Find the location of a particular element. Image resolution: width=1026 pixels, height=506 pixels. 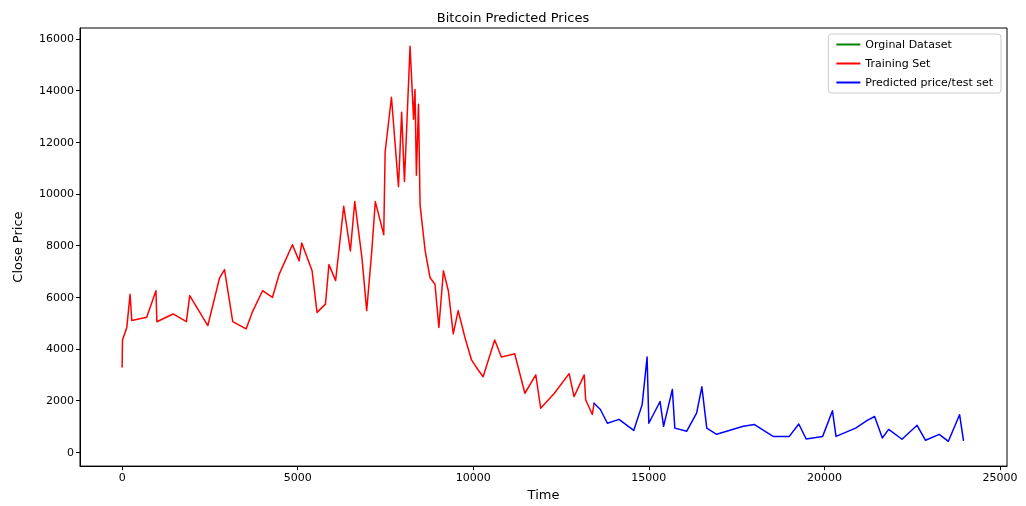

y-tick-label: 10000 is located at coordinates (56, 194).